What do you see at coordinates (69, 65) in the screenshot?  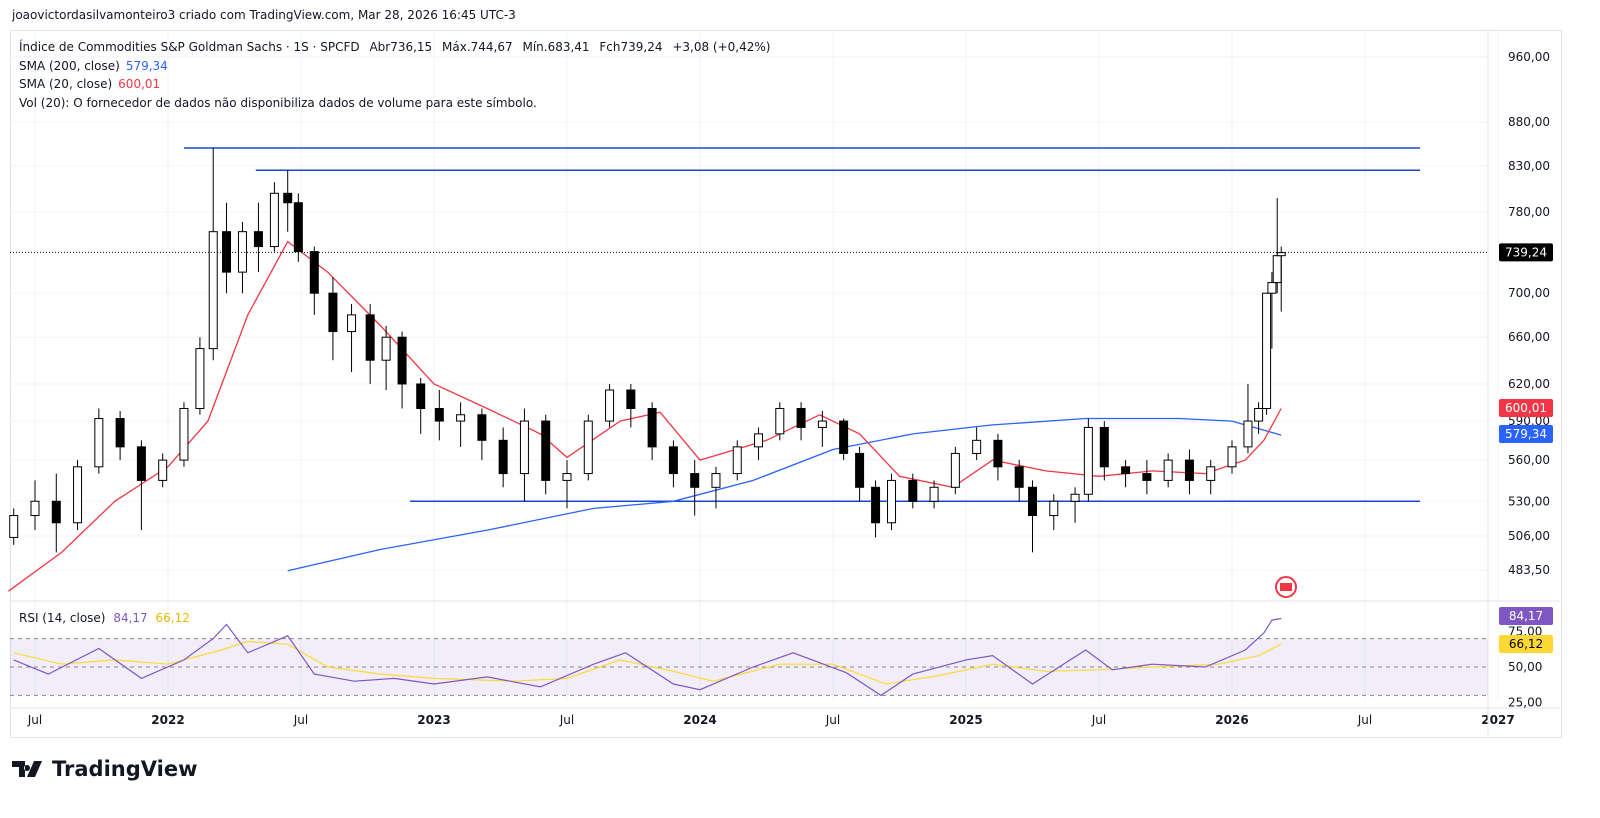 I see `sma200-label: SMA (200, close)` at bounding box center [69, 65].